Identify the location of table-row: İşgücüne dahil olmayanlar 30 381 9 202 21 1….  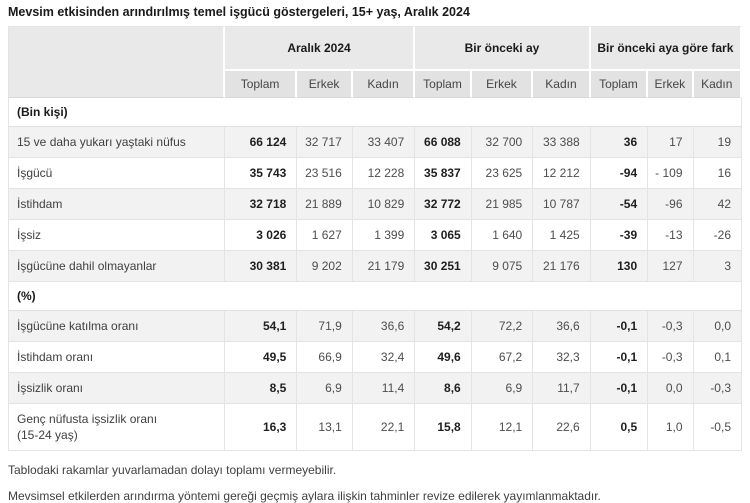
(375, 266).